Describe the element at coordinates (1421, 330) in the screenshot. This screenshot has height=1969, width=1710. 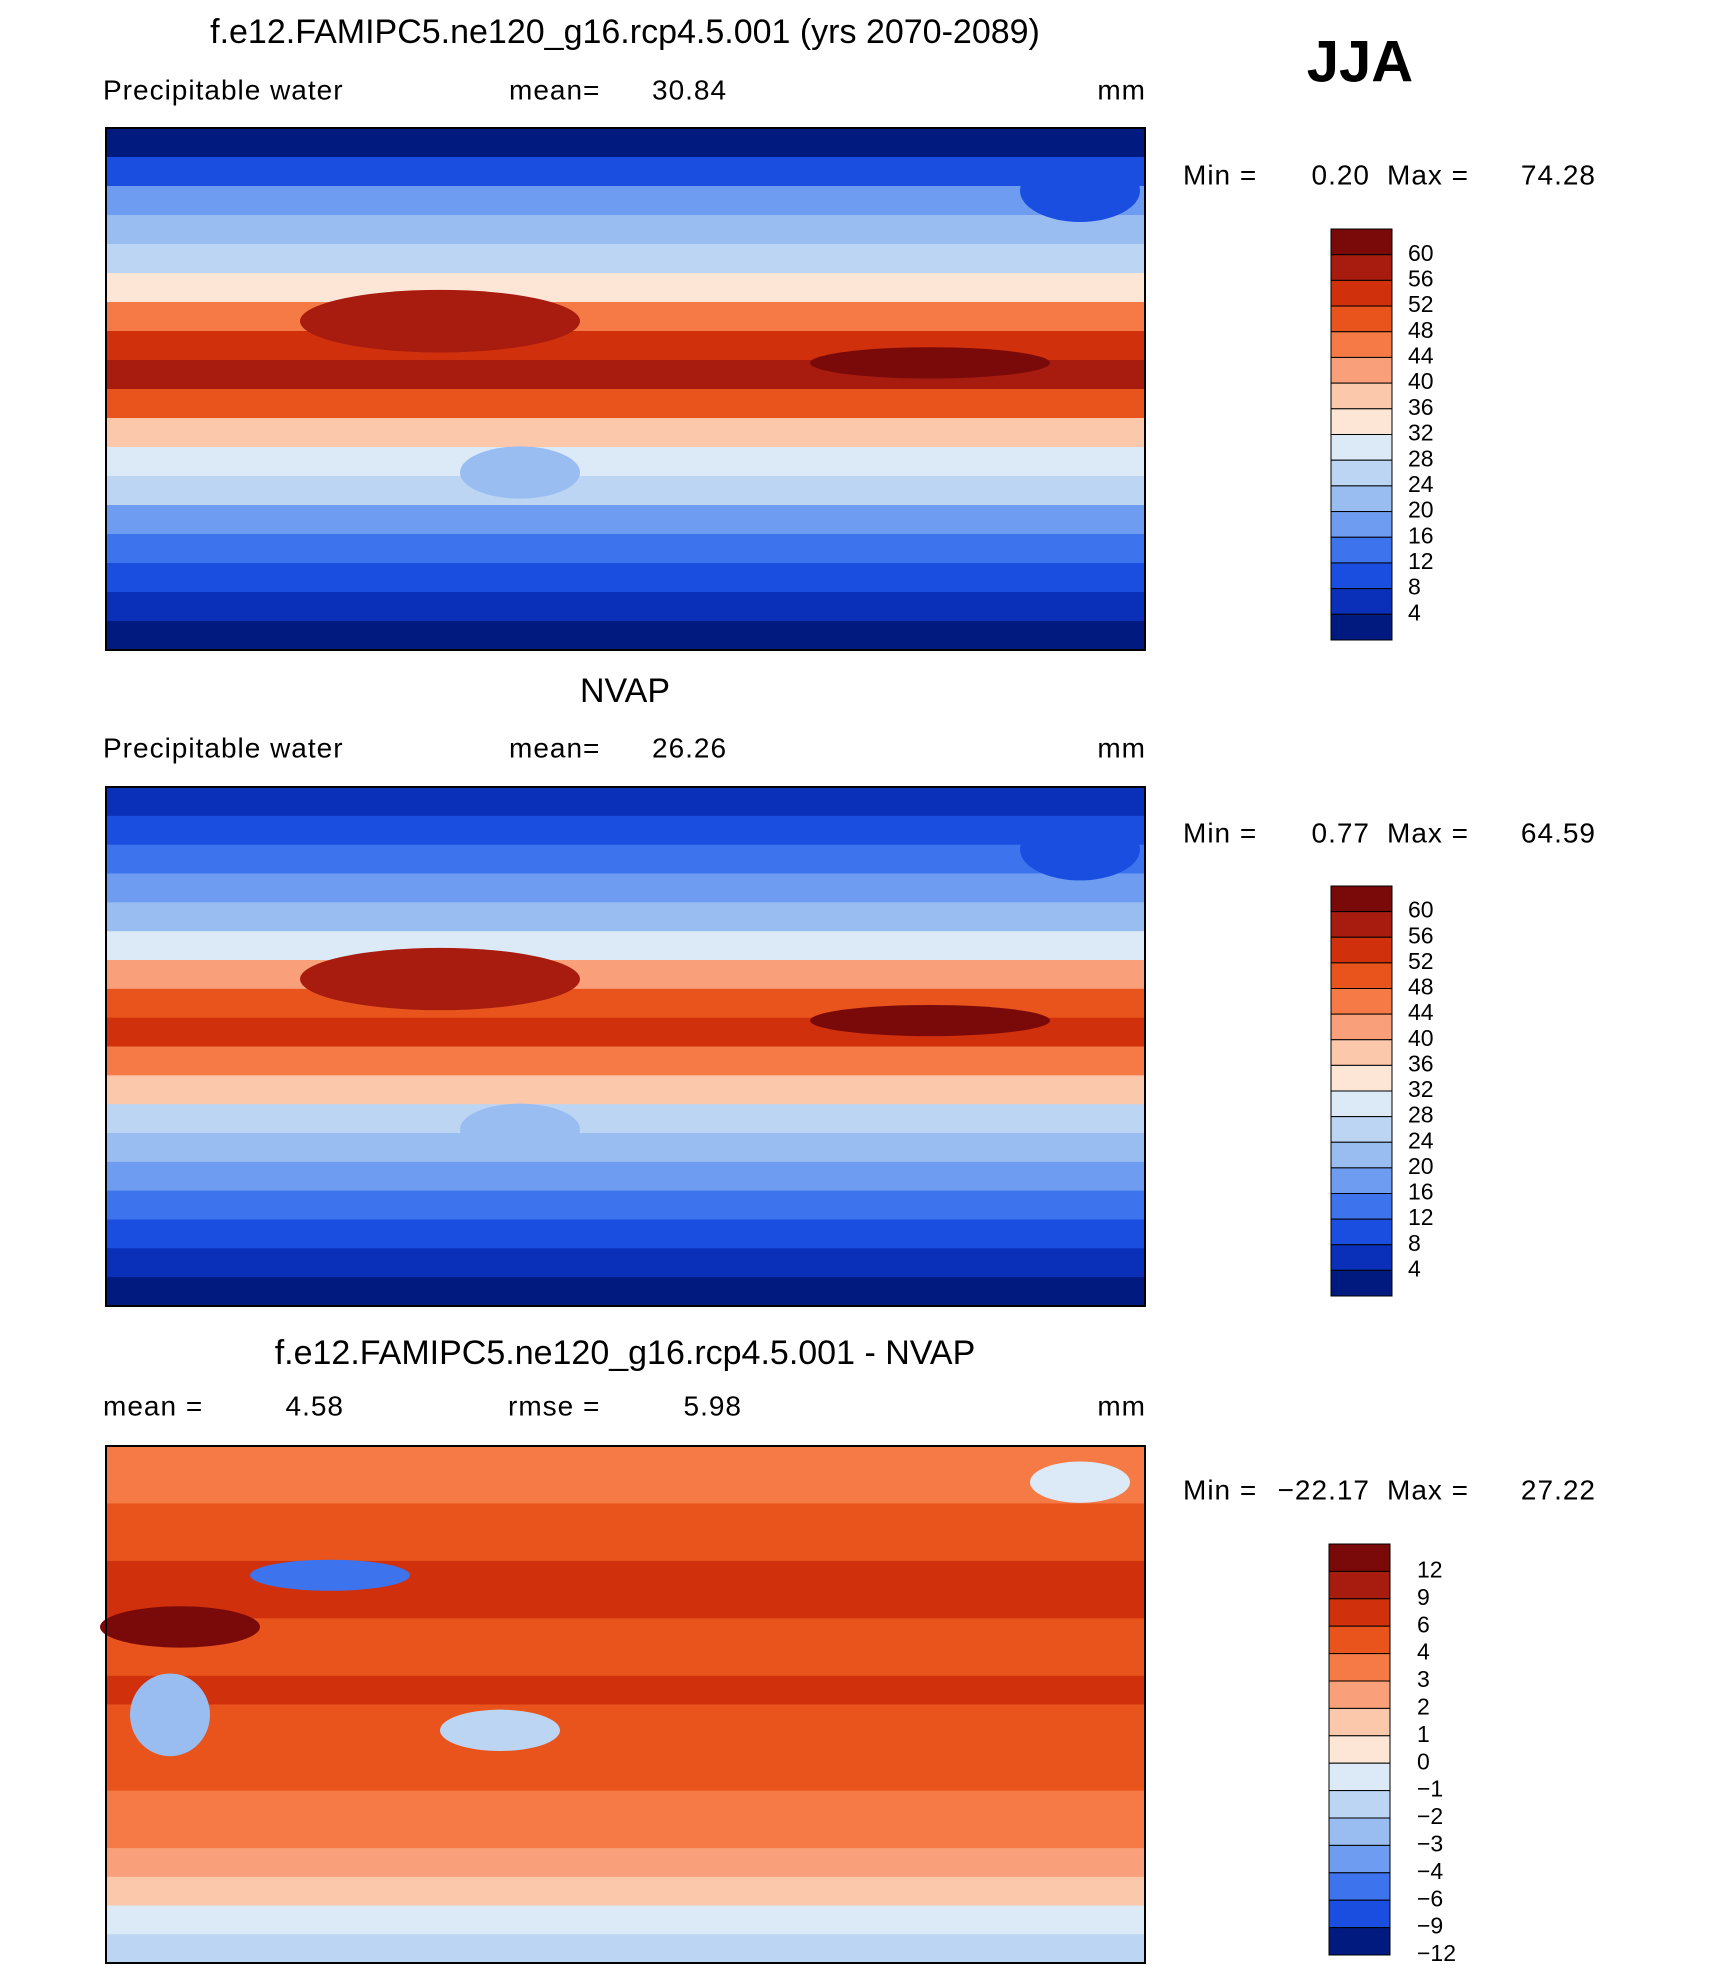
I see `colorbar-label: 48` at that location.